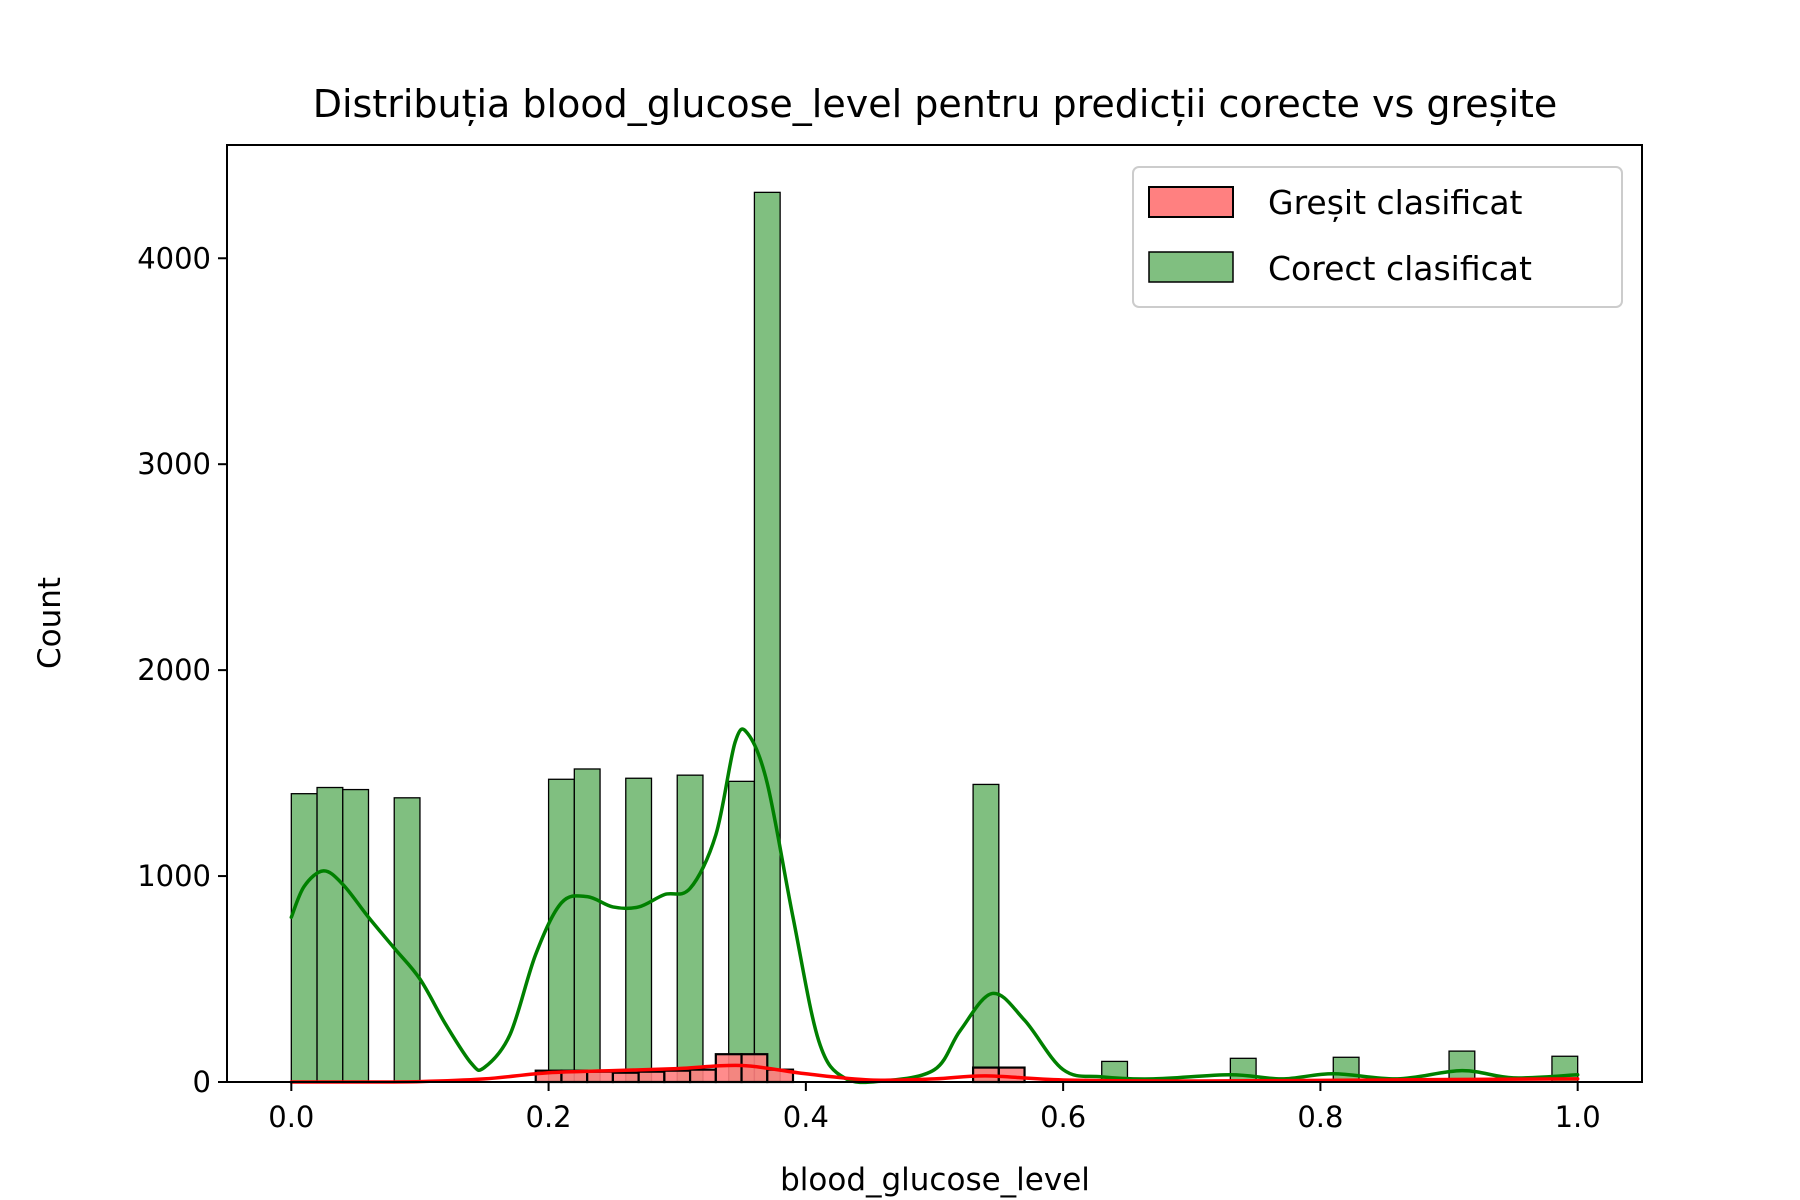 This screenshot has width=1800, height=1200. What do you see at coordinates (934, 1108) in the screenshot?
I see `x-axis: 0.0 0.2 0.4 0.6 0.8 1.0` at bounding box center [934, 1108].